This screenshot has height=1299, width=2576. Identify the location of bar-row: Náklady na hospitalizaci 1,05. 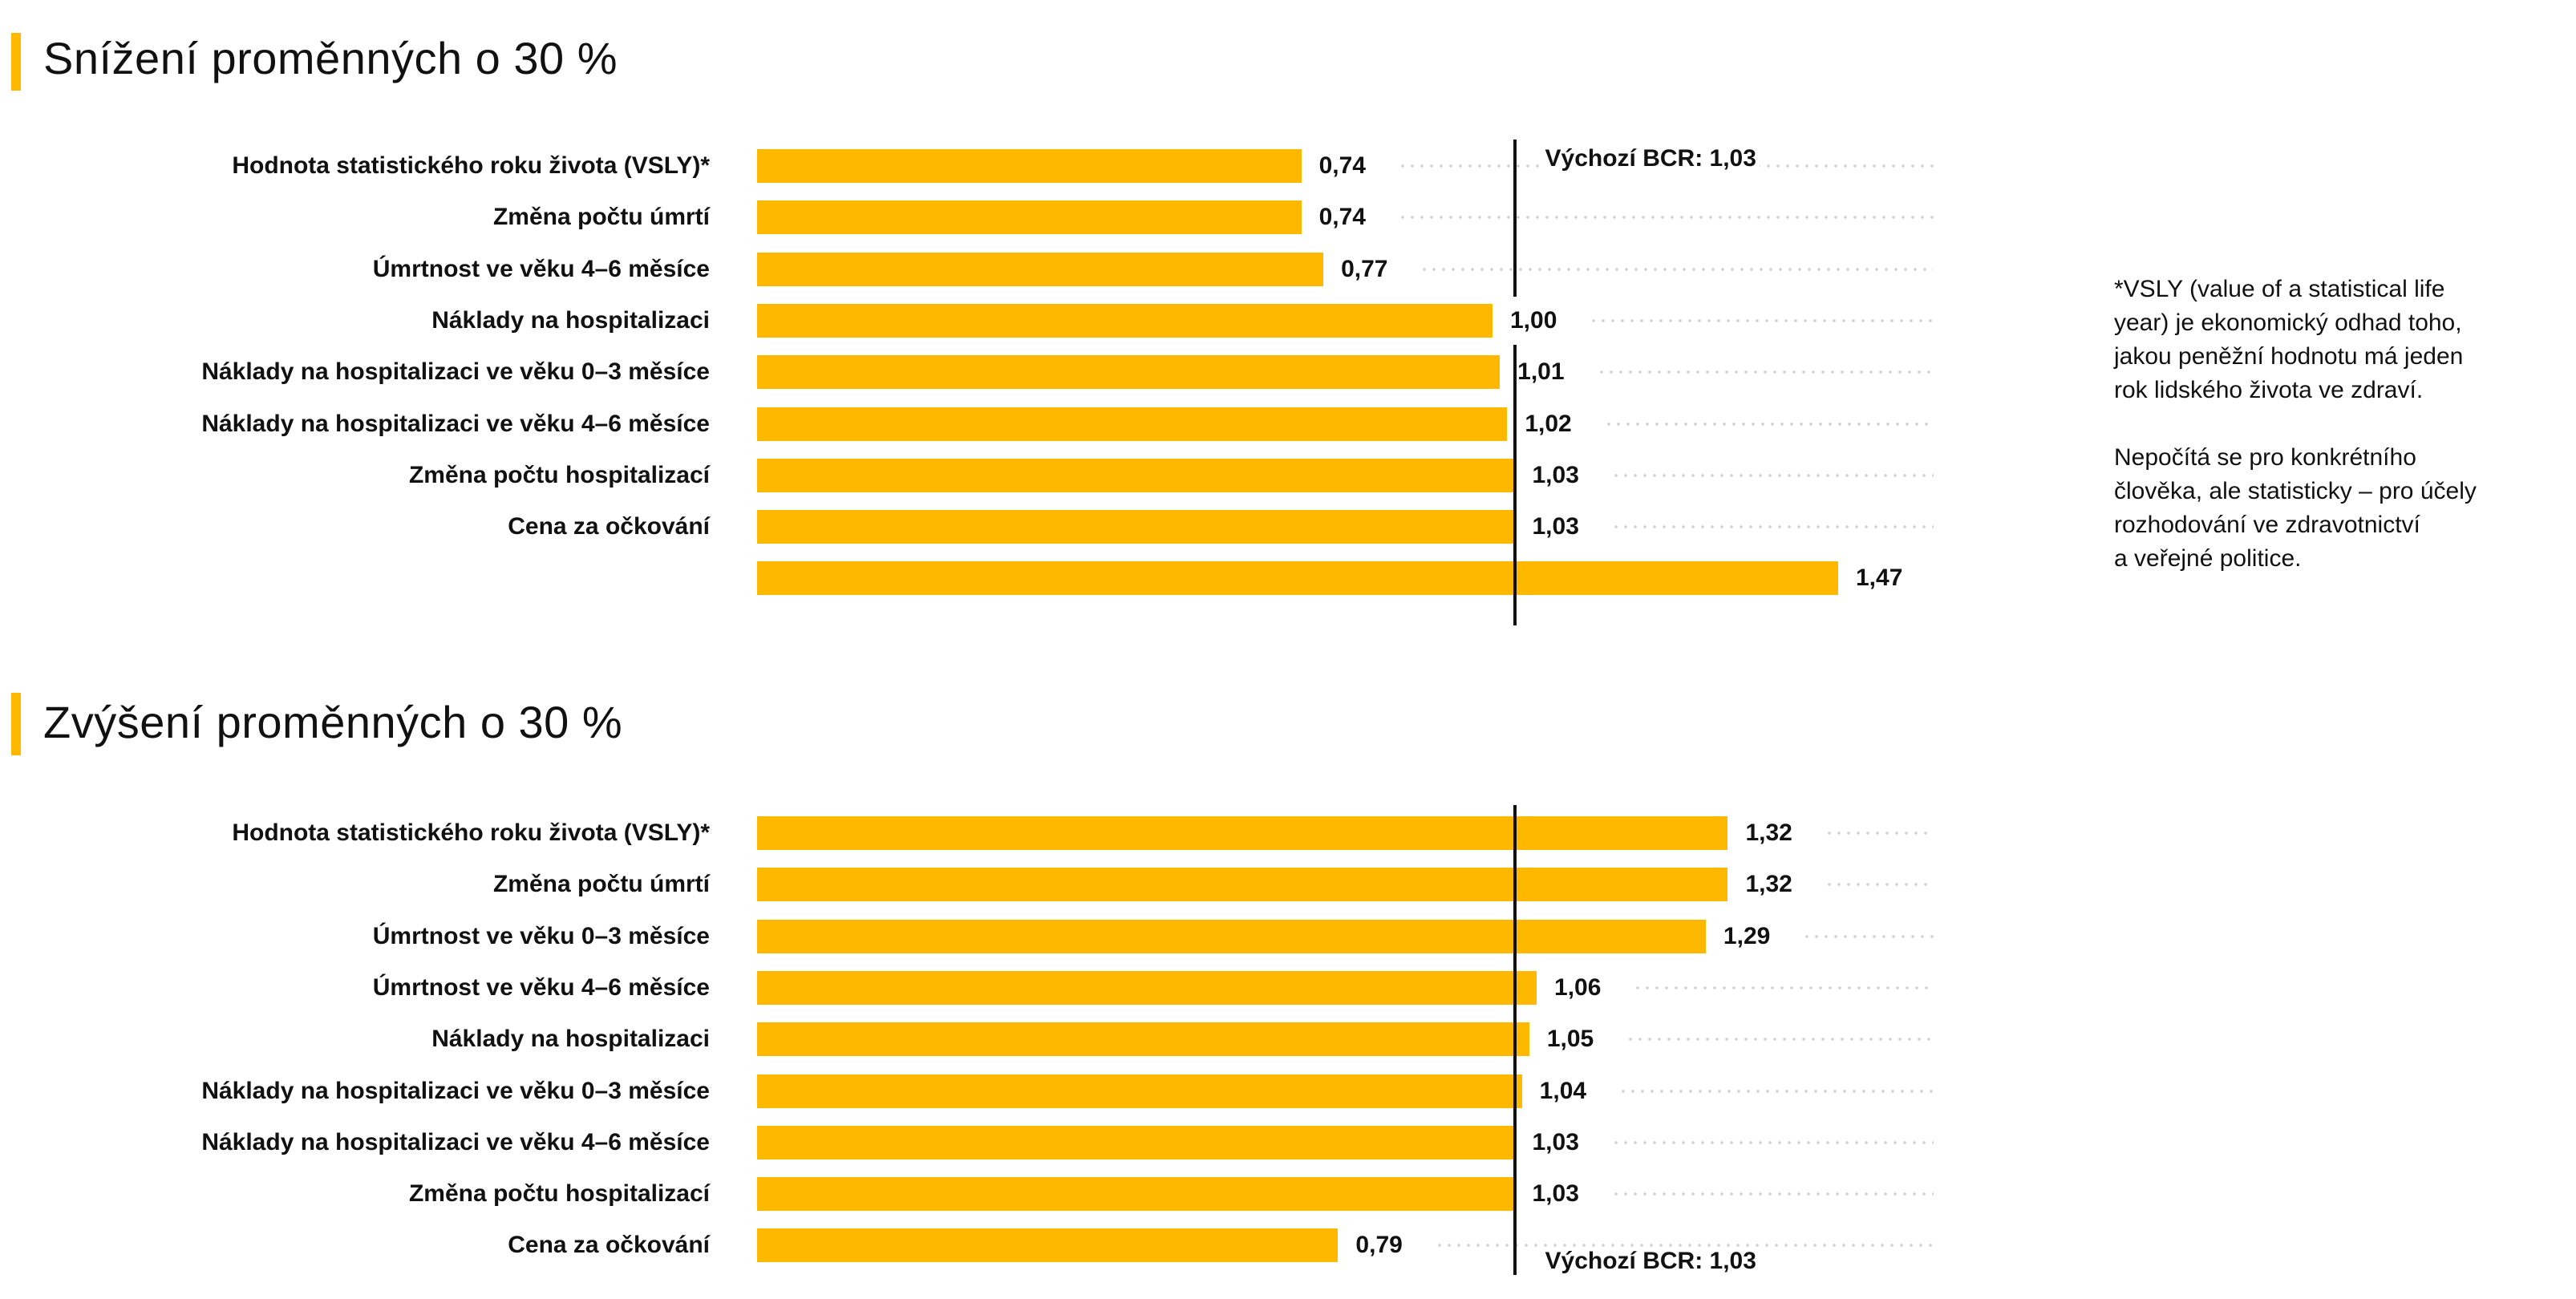
(970, 1039).